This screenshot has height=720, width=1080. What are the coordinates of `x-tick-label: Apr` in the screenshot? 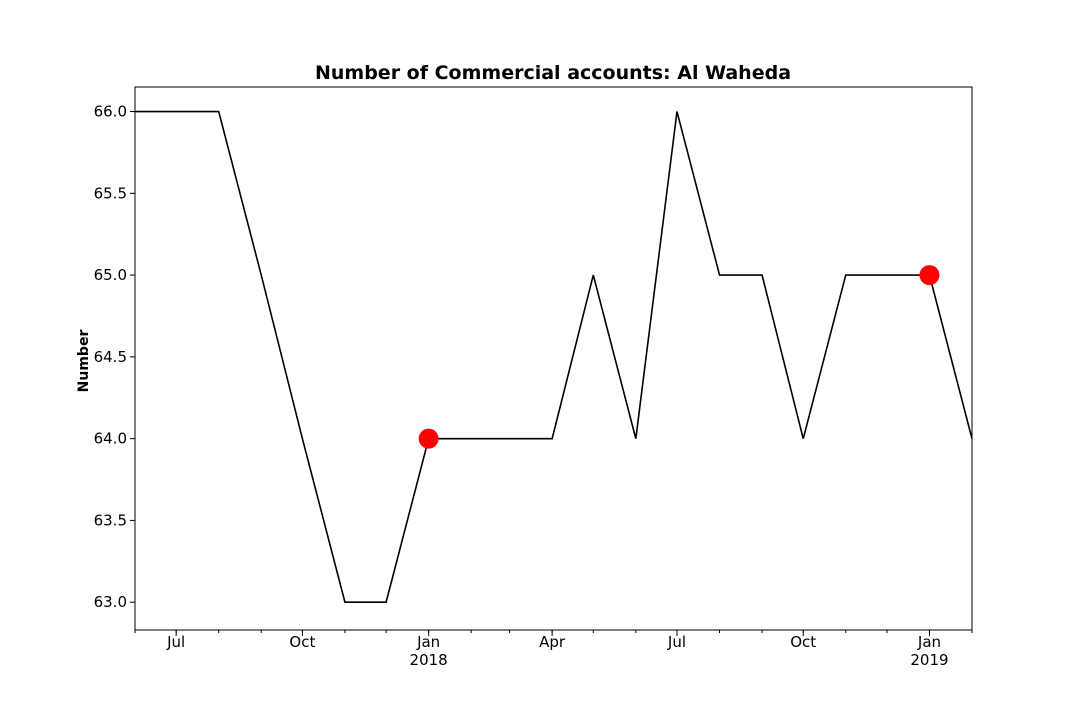 It's located at (552, 642).